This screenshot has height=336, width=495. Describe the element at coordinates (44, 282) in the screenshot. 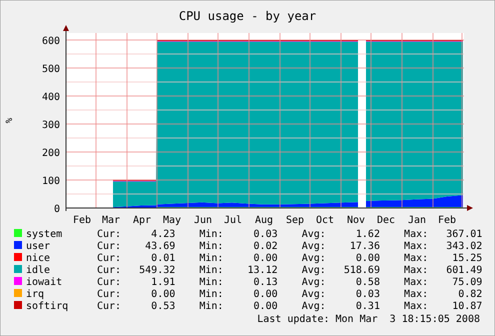

I see `legend-label: iowait` at that location.